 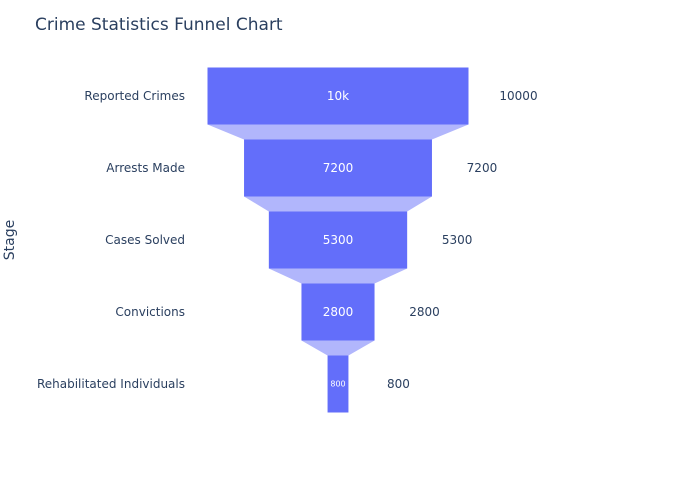 I want to click on y-axis-label: Stage, so click(x=10, y=240).